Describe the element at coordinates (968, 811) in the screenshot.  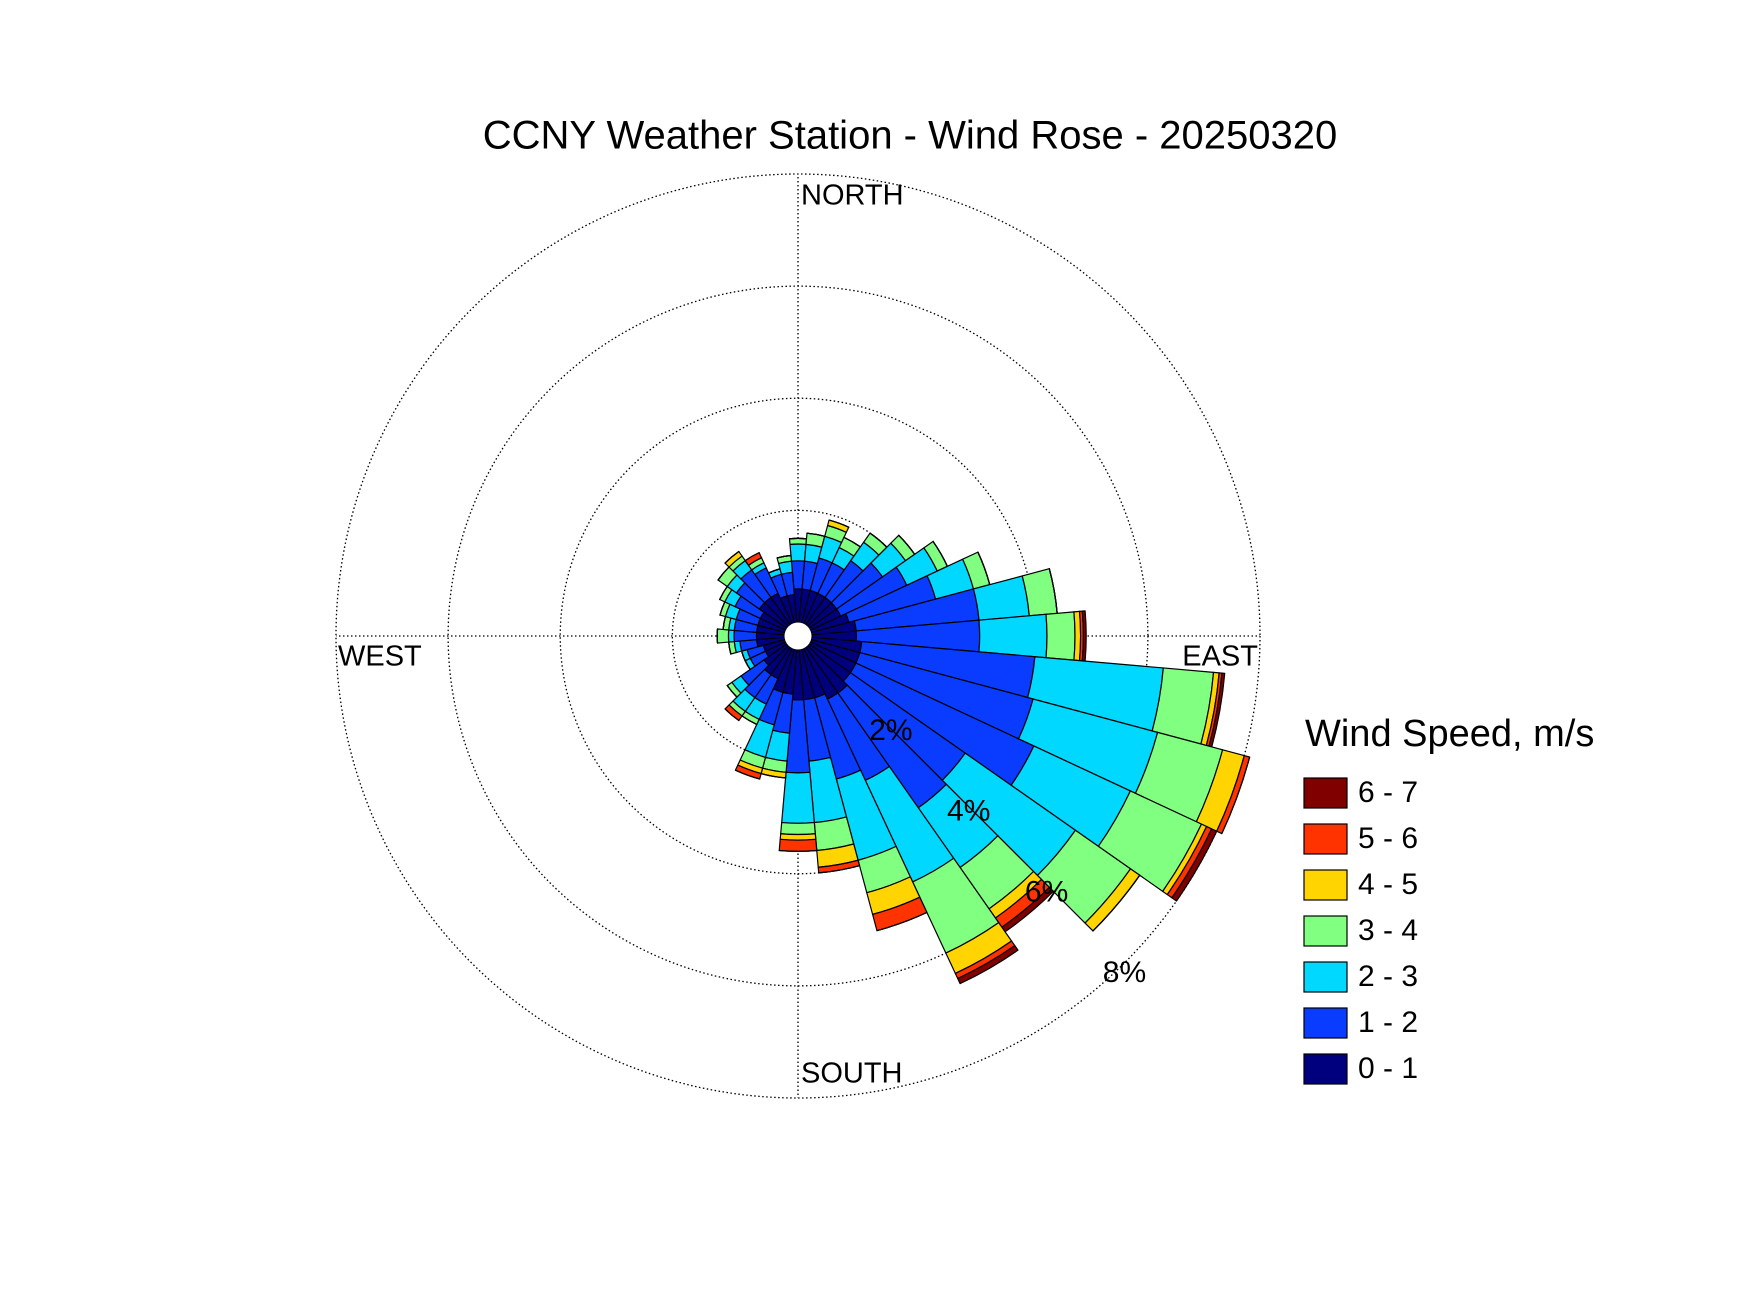
I see `radial-tick-label: 4%` at that location.